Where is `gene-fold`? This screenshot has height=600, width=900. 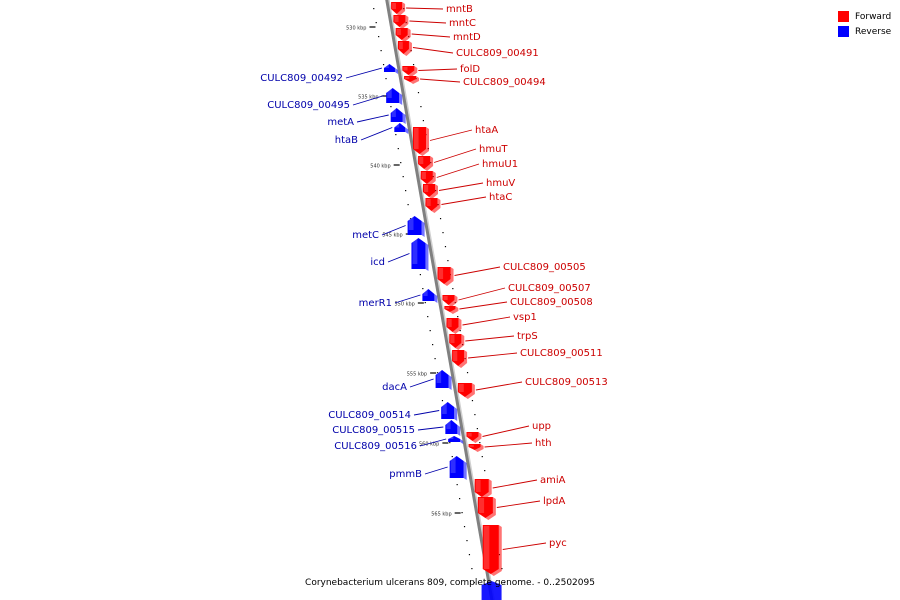
gene-fold is located at coordinates (410, 71).